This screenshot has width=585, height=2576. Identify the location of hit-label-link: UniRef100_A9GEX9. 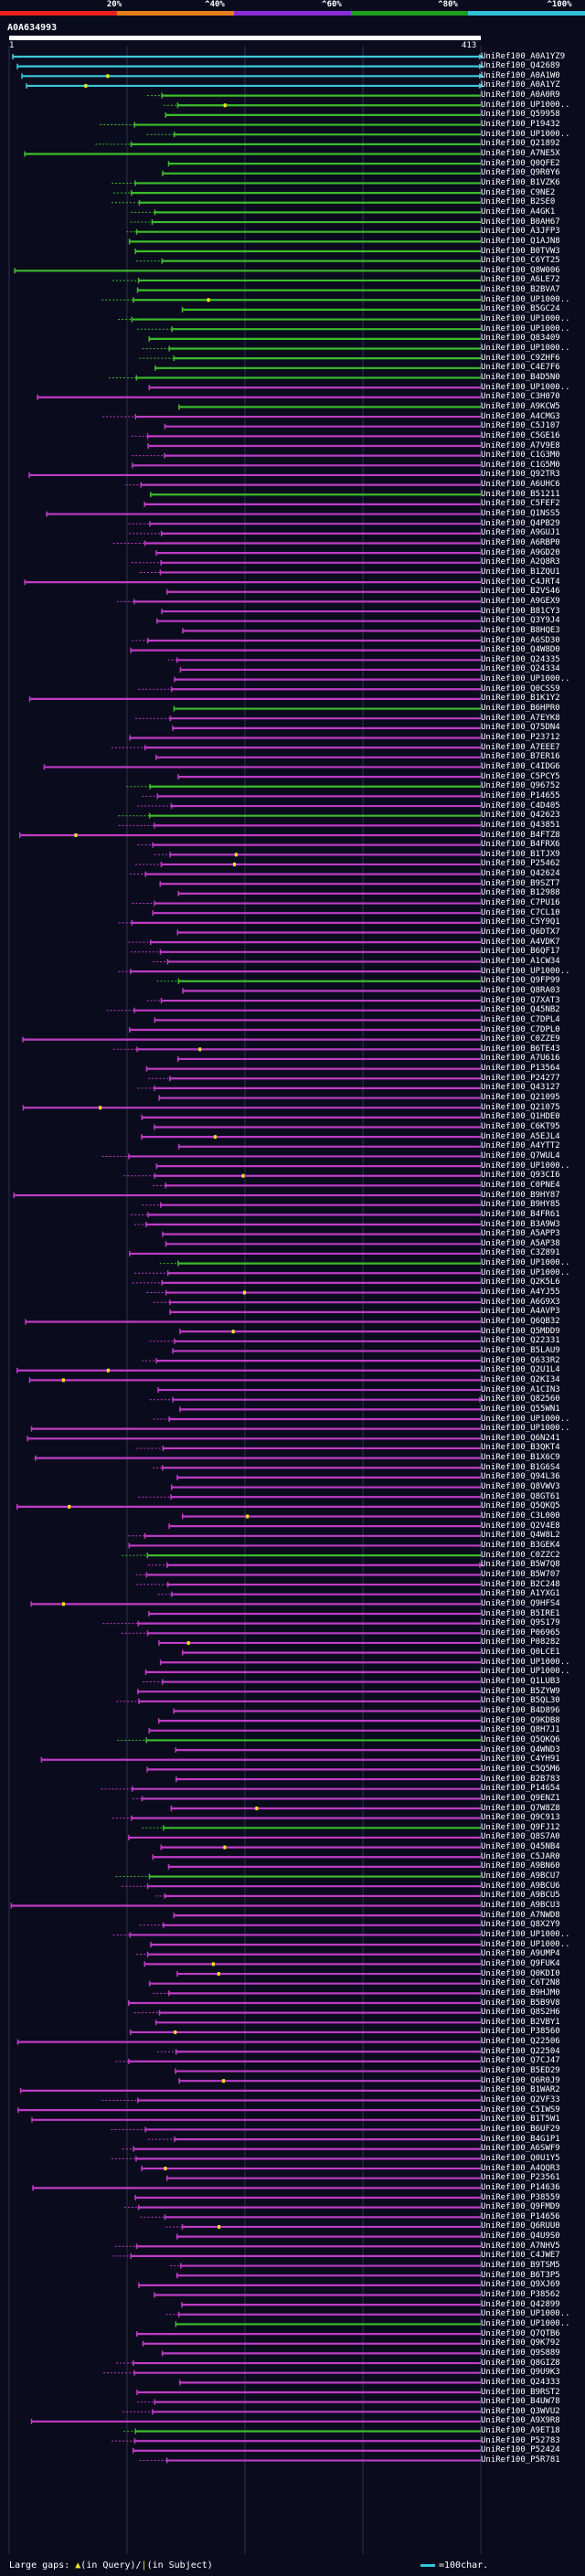
(520, 601).